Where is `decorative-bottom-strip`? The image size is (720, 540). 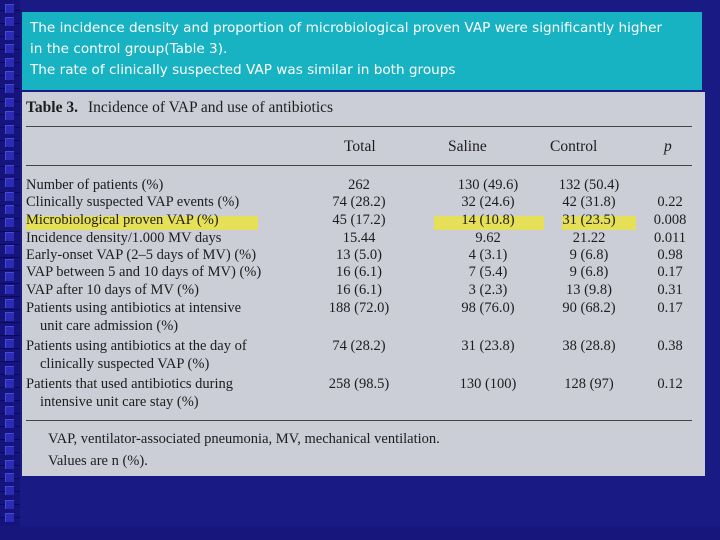
decorative-bottom-strip is located at coordinates (360, 533).